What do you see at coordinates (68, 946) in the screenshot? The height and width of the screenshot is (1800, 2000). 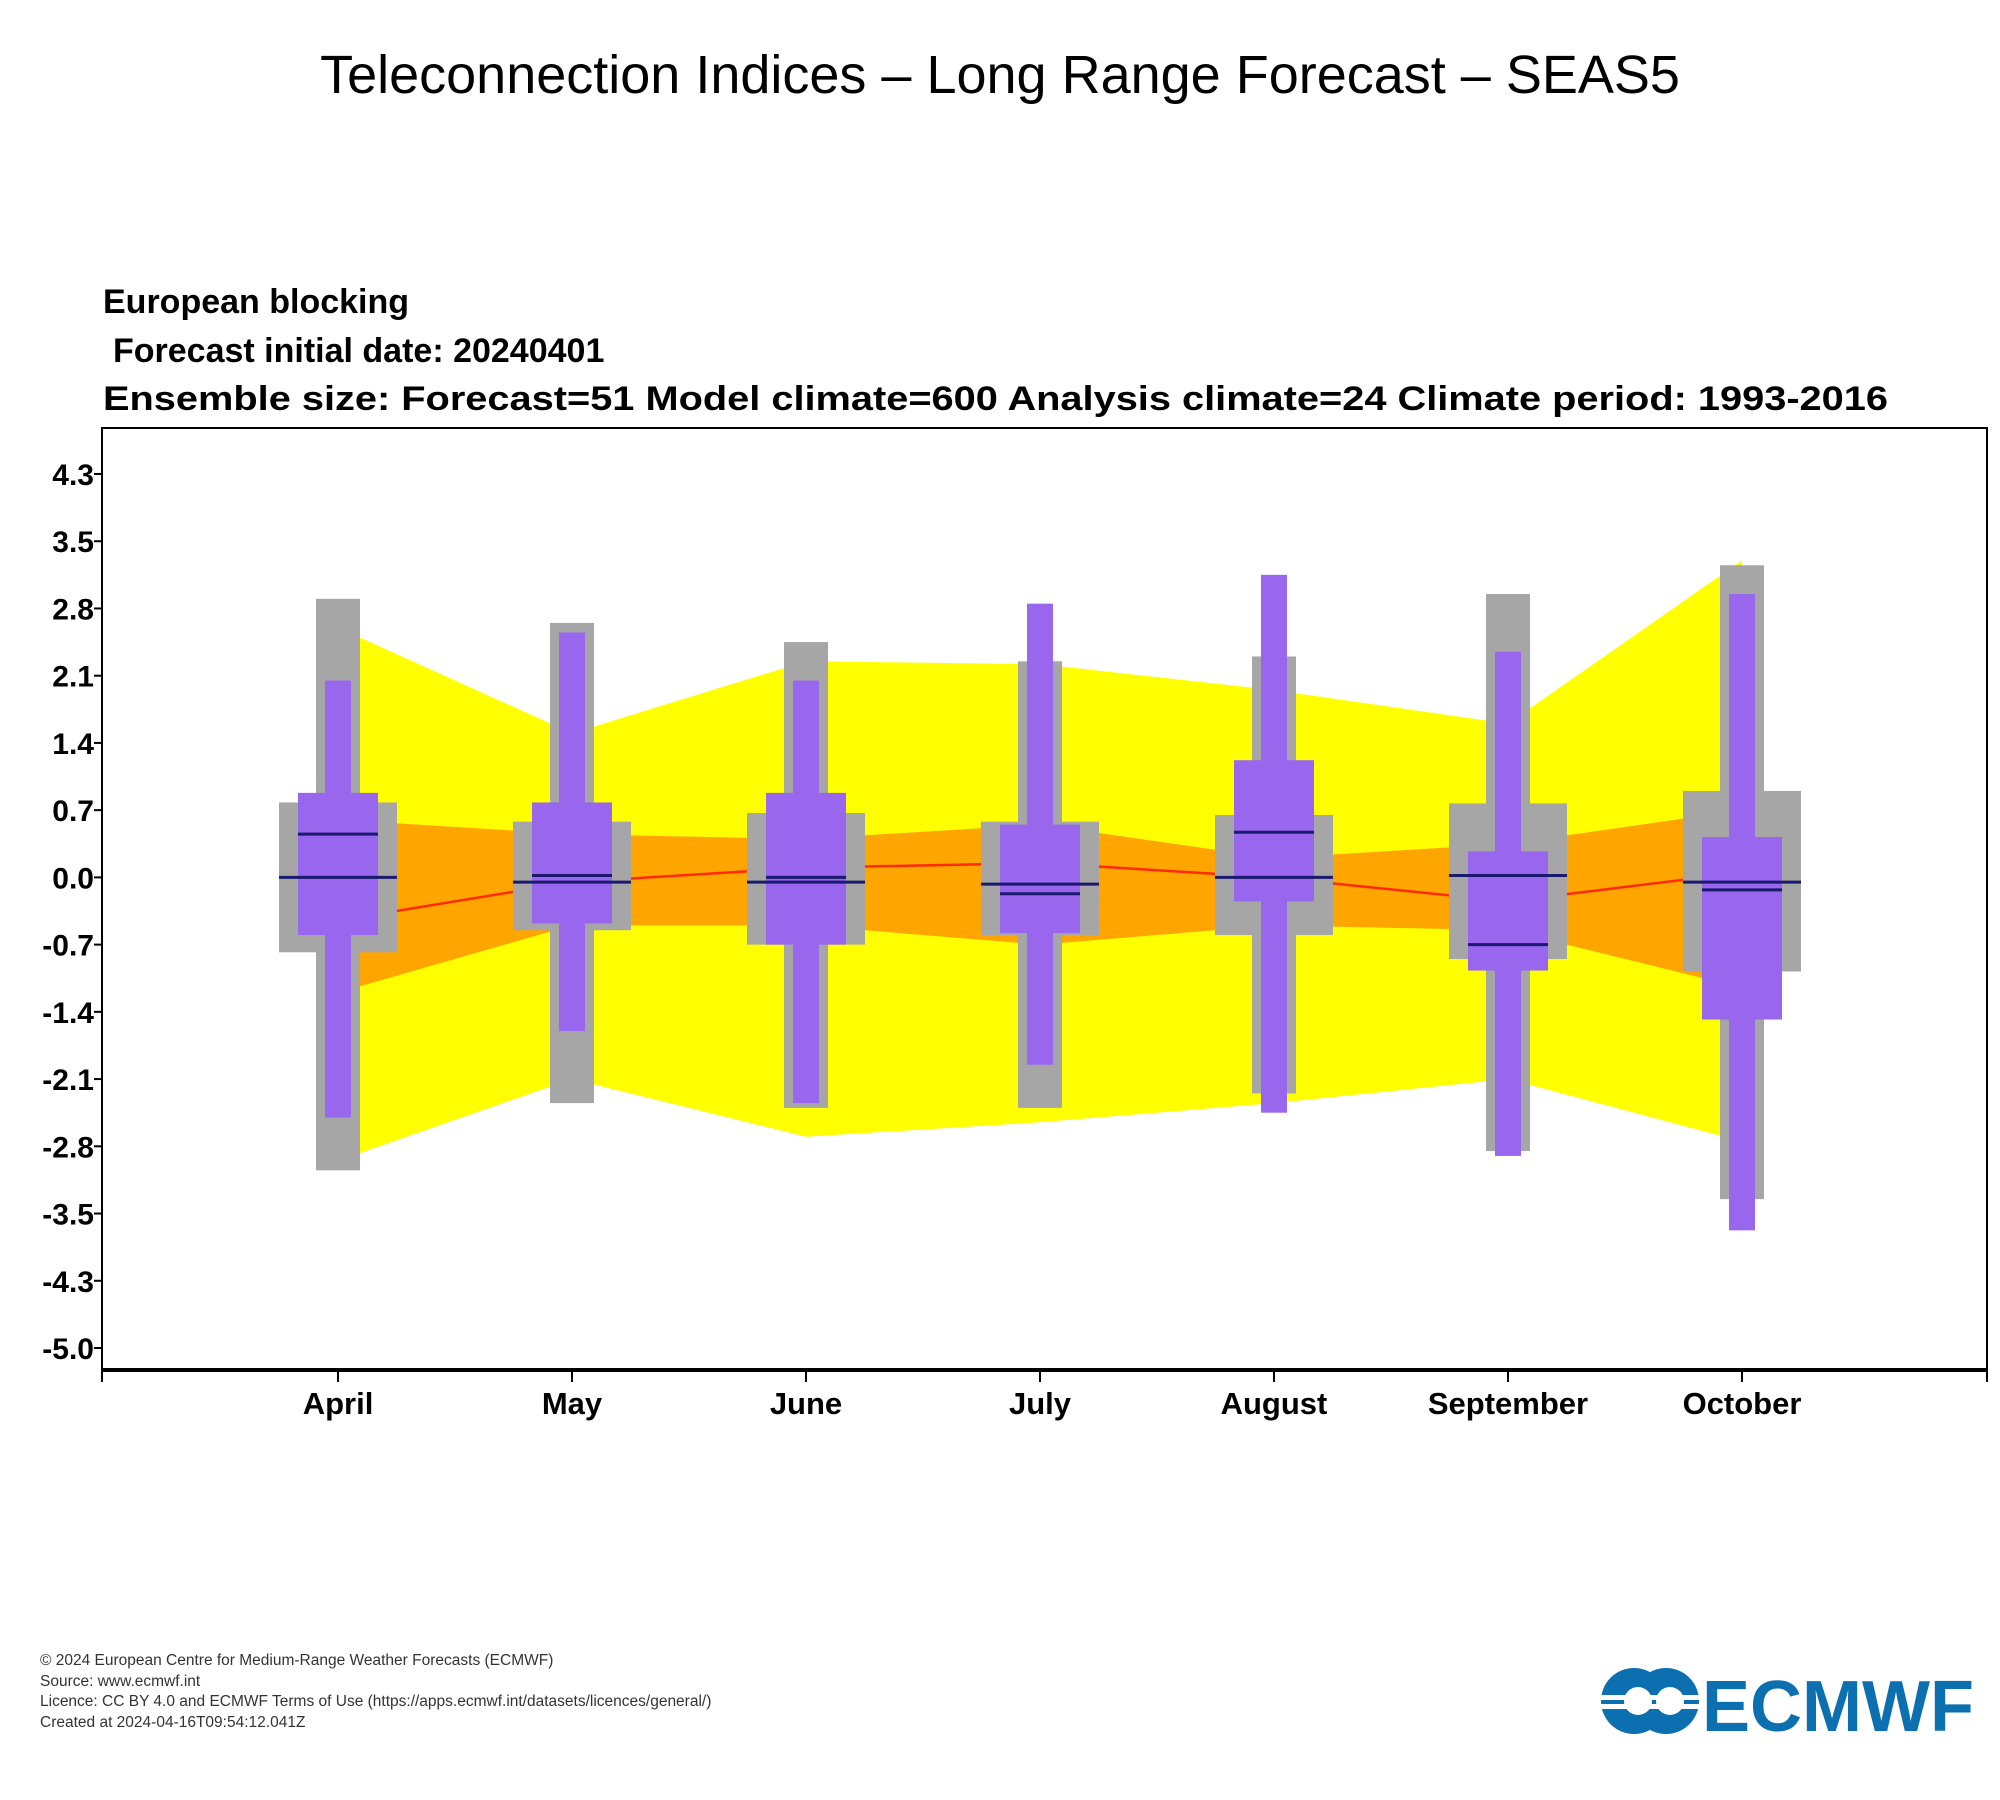 I see `y-tick-label: -0.7` at bounding box center [68, 946].